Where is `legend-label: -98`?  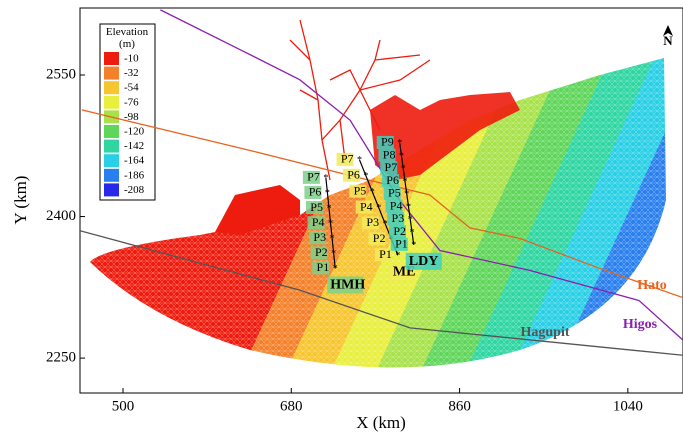 legend-label: -98 is located at coordinates (131, 117).